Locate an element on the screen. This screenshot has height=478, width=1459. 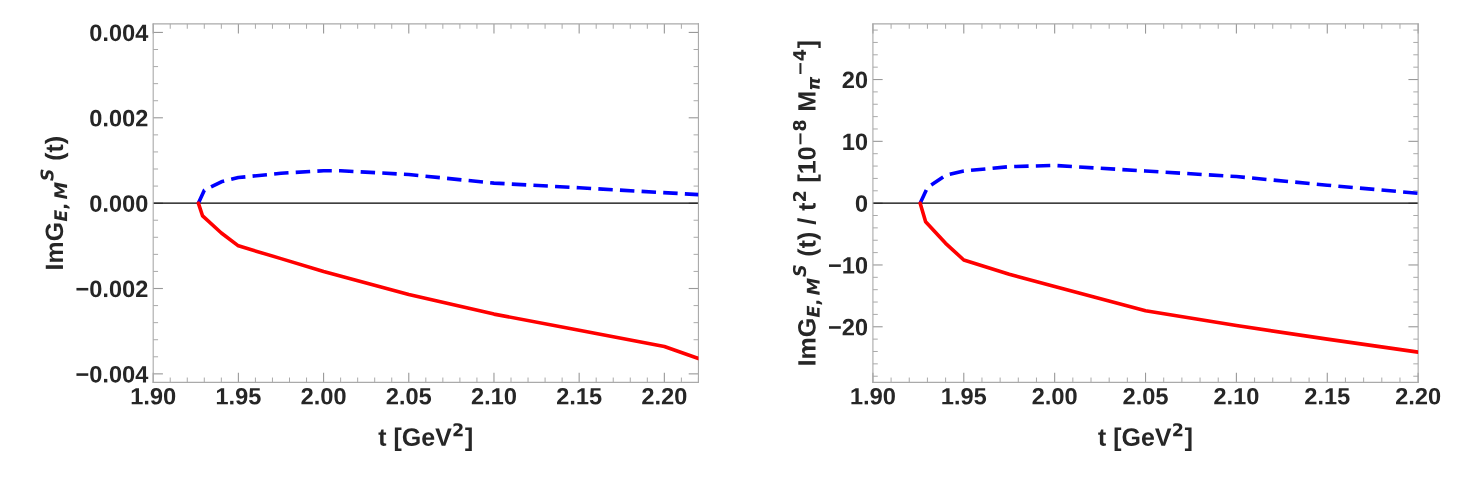
y-tick-label: −0.002 is located at coordinates (112, 289).